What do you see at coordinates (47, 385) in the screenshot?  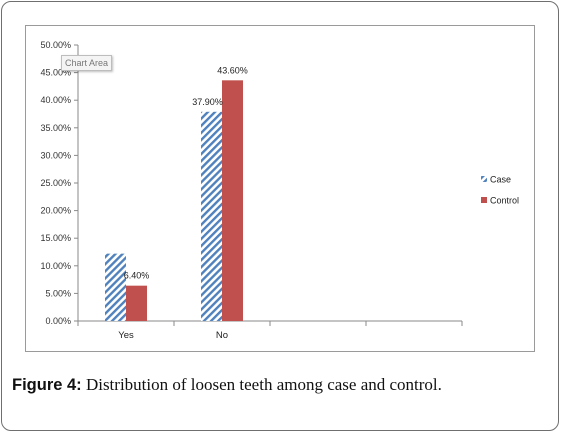 I see `figure-caption-label: Figure 4:` at bounding box center [47, 385].